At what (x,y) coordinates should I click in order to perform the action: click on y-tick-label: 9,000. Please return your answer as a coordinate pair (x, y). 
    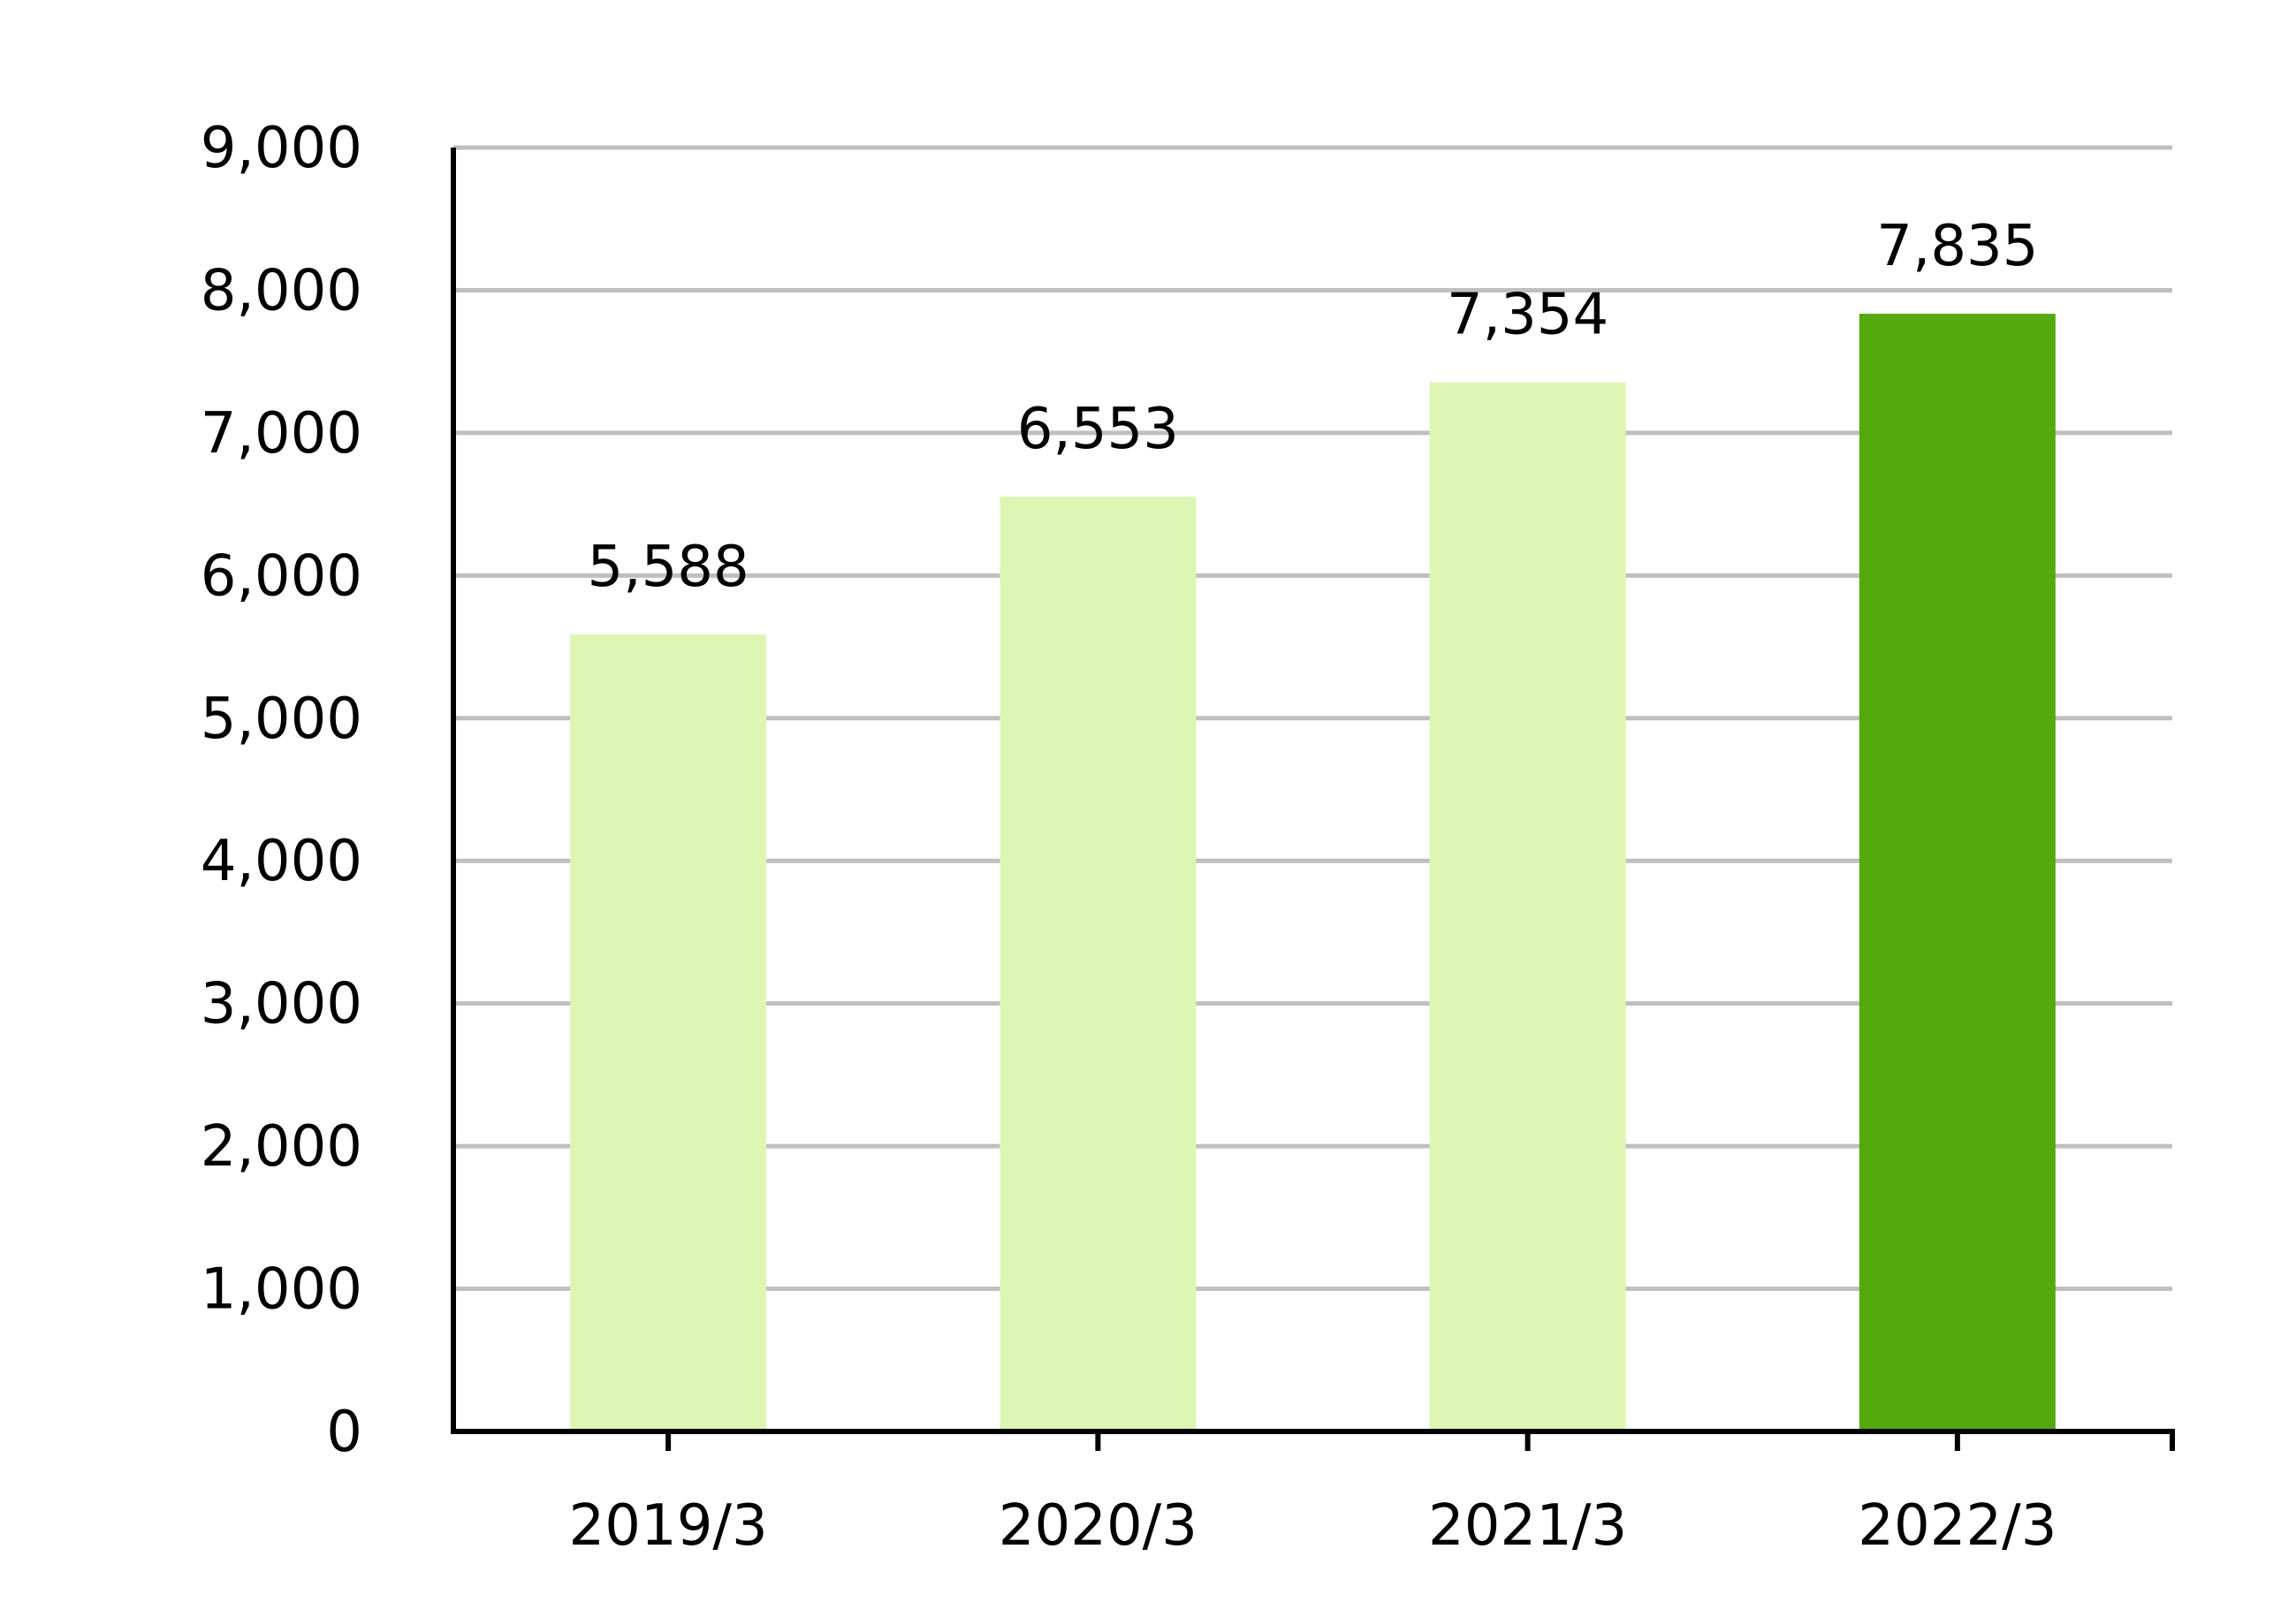
    Looking at the image, I should click on (281, 148).